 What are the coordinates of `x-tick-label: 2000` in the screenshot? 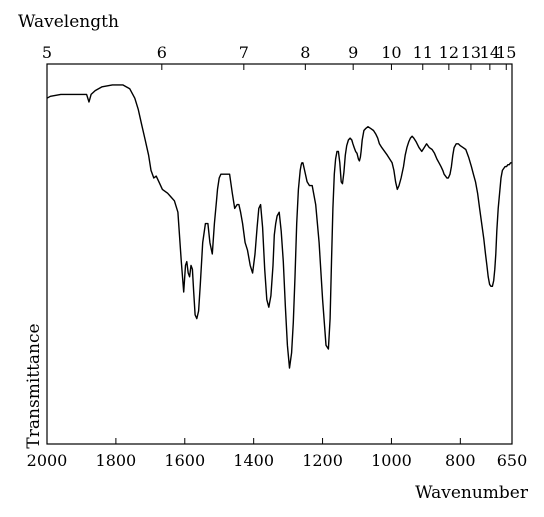 It's located at (47, 460).